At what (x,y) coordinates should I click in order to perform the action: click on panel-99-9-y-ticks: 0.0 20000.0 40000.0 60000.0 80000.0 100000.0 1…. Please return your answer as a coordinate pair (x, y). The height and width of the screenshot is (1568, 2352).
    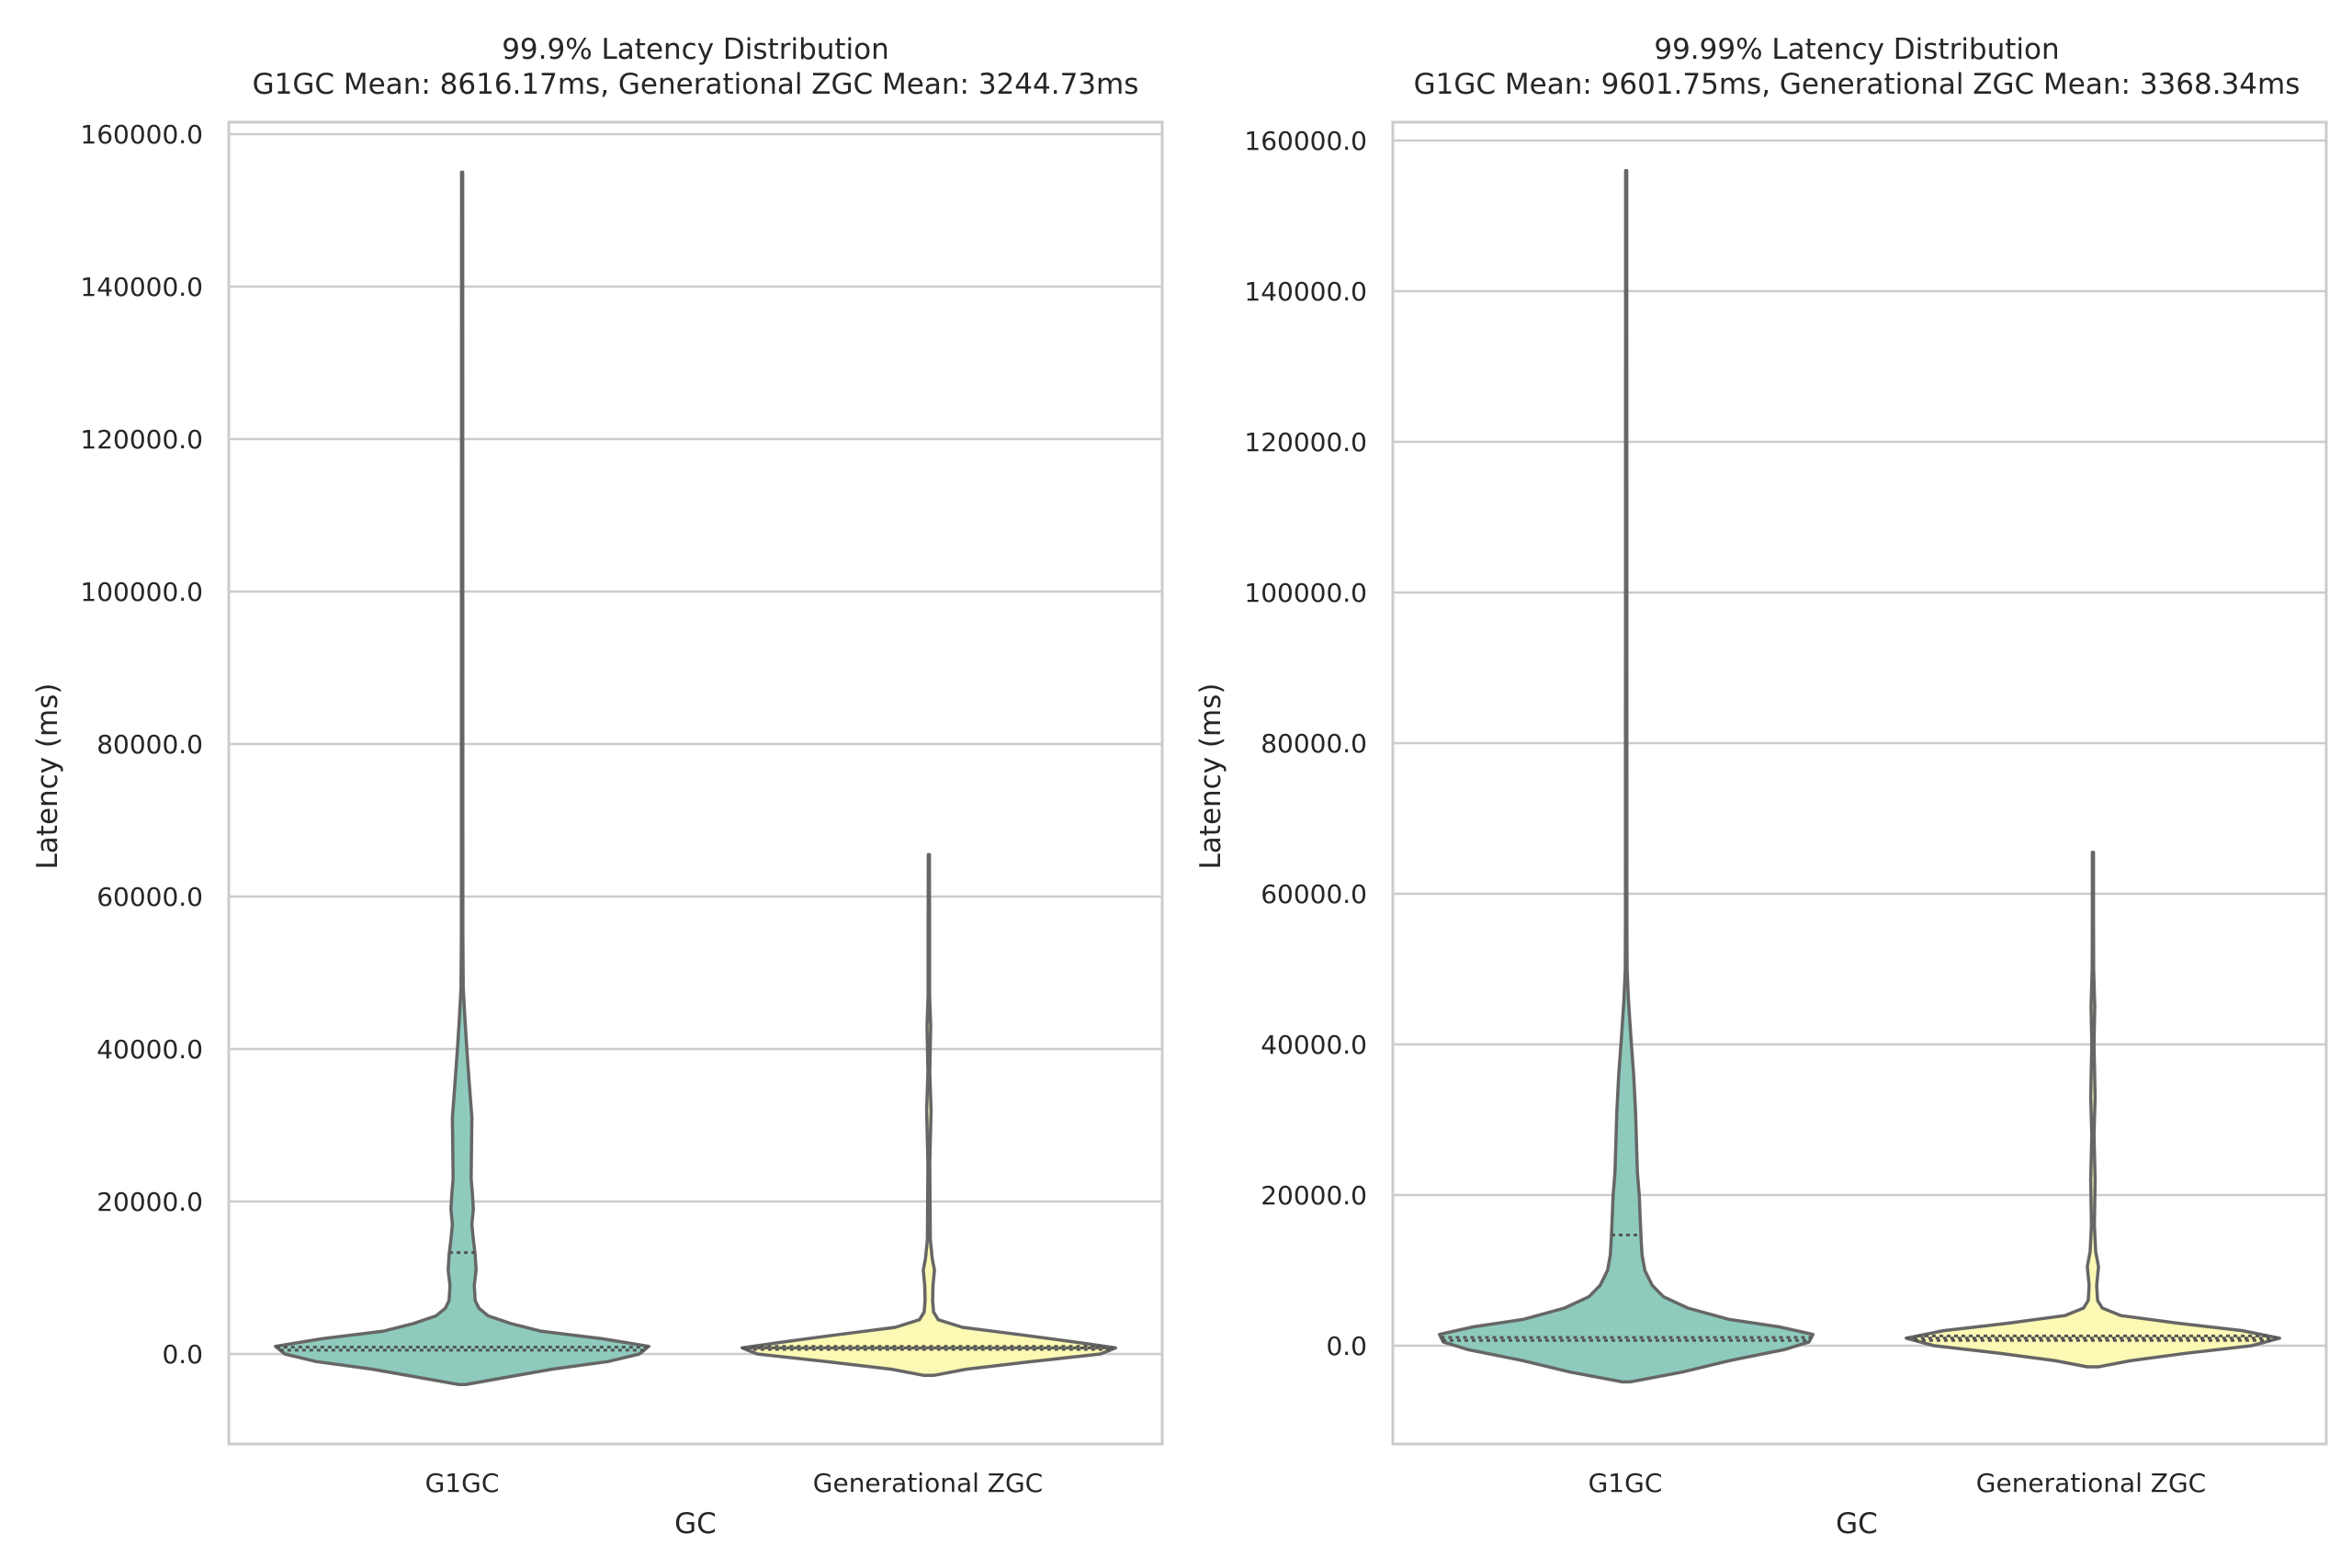
    Looking at the image, I should click on (142, 745).